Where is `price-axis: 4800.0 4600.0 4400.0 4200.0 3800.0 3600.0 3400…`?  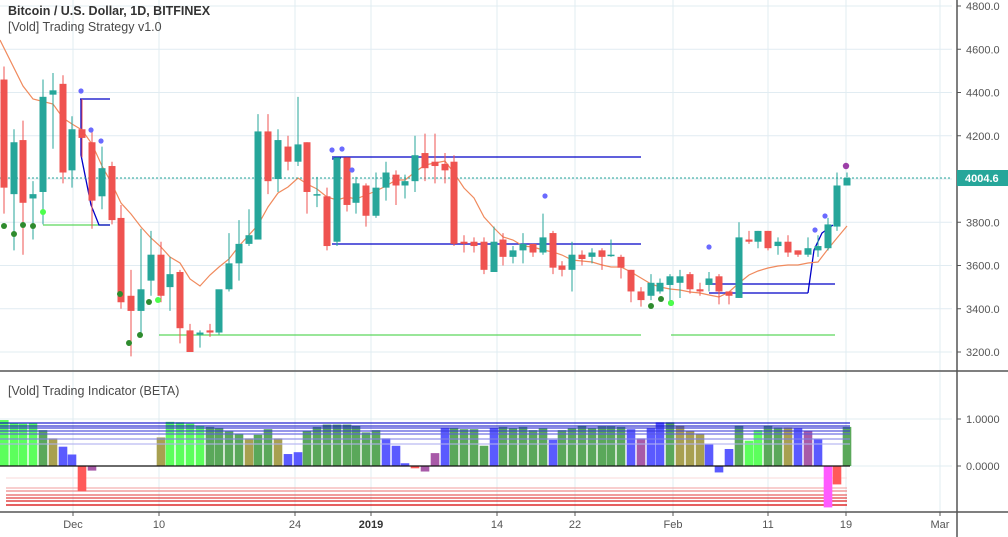 price-axis: 4800.0 4600.0 4400.0 4200.0 3800.0 3600.0 3400… is located at coordinates (982, 180).